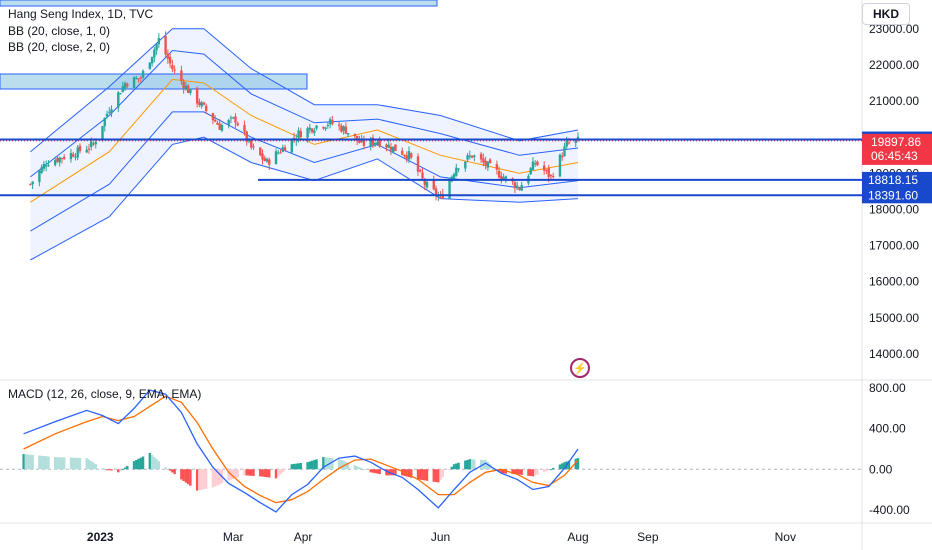 The width and height of the screenshot is (932, 550). Describe the element at coordinates (886, 14) in the screenshot. I see `currency-button: HKD` at that location.